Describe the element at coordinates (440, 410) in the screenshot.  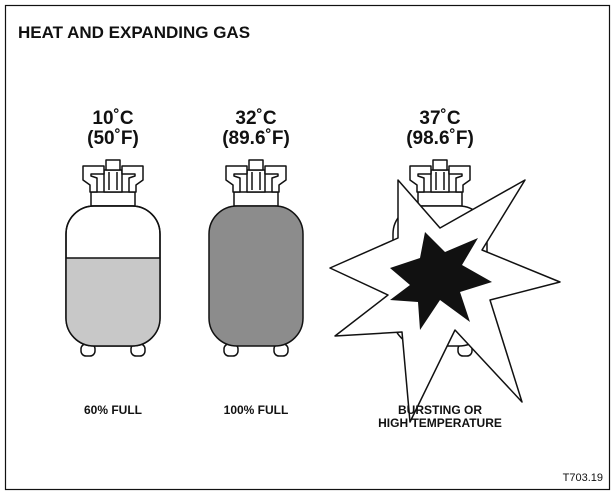
I see `fill-label: BURSTING OR` at that location.